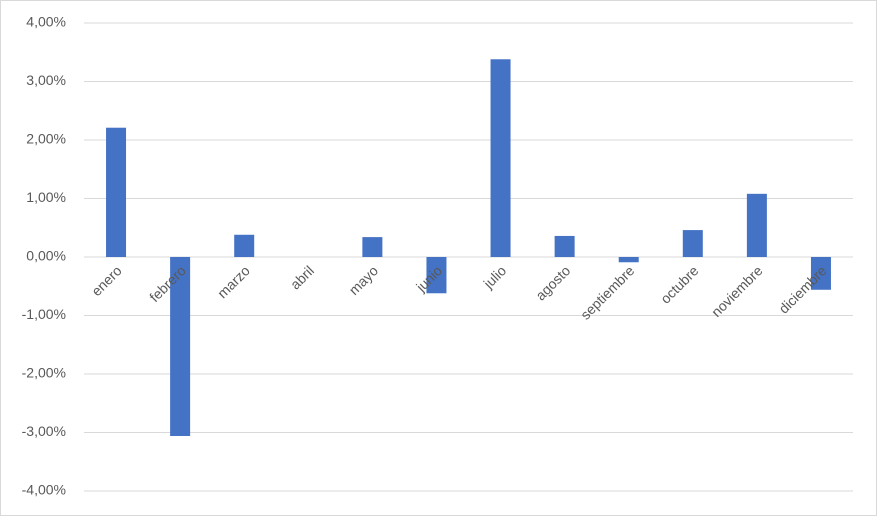 The width and height of the screenshot is (877, 516). Describe the element at coordinates (44, 373) in the screenshot. I see `y-tick-label: -2,00%` at that location.